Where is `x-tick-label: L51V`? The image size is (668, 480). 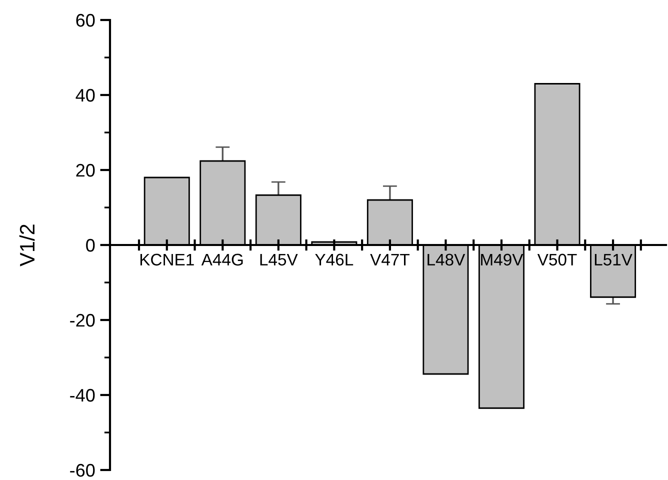
x-tick-label: L51V is located at coordinates (613, 260).